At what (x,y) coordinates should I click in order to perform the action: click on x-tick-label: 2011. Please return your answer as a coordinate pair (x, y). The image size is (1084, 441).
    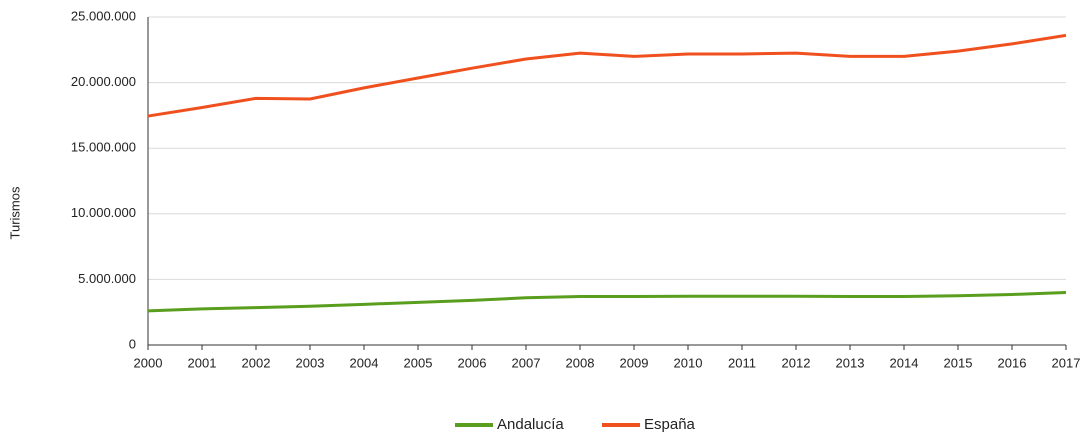
    Looking at the image, I should click on (742, 362).